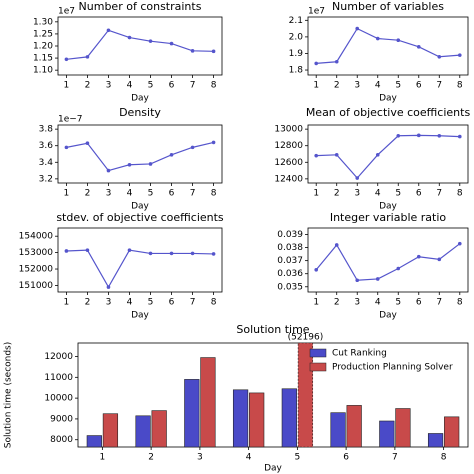 The width and height of the screenshot is (474, 474). I want to click on y-tick-label: 9000, so click(61, 419).